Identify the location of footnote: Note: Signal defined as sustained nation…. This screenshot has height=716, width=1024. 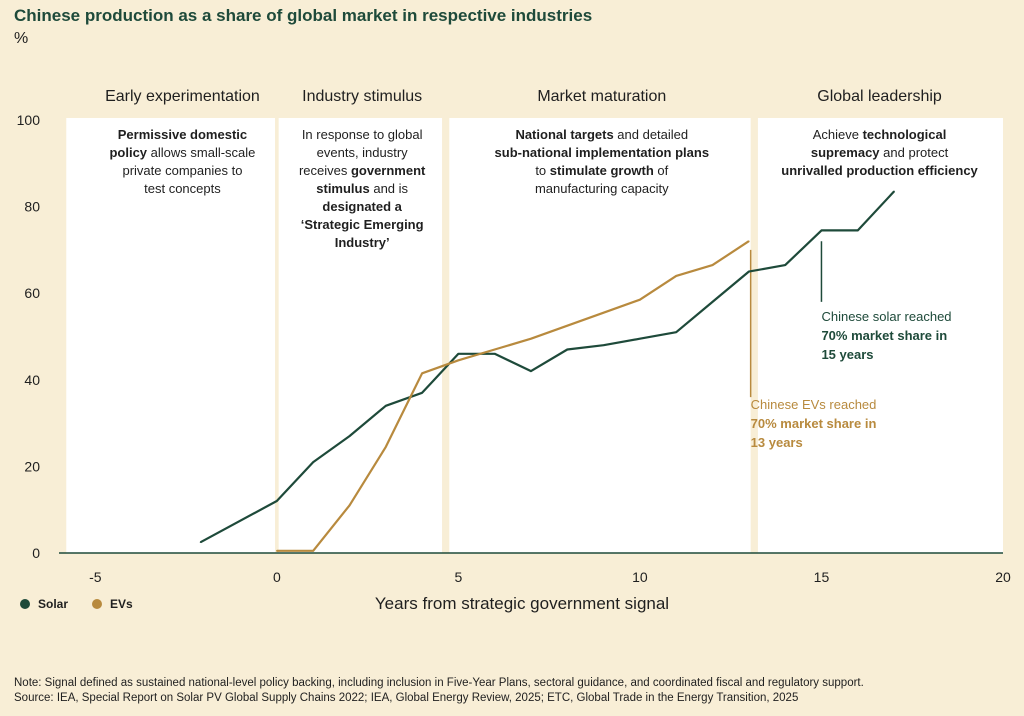
(439, 691).